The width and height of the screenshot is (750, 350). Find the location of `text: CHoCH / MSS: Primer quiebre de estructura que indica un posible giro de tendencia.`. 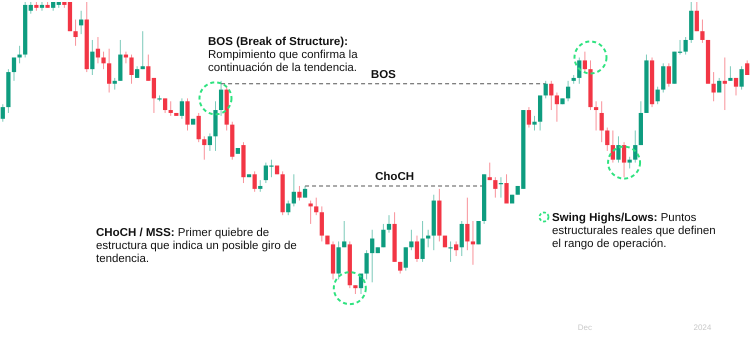

text: CHoCH / MSS: Primer quiebre de estructura que indica un posible giro de tendencia. is located at coordinates (196, 246).